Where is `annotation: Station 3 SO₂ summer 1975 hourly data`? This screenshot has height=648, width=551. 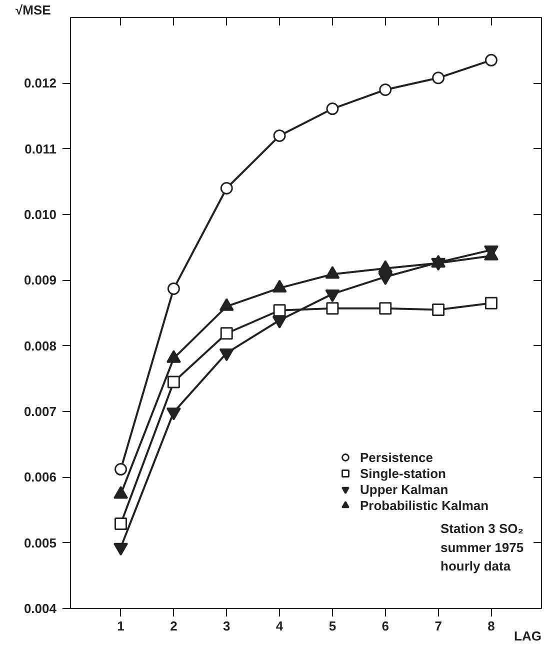 annotation: Station 3 SO₂ summer 1975 hourly data is located at coordinates (482, 547).